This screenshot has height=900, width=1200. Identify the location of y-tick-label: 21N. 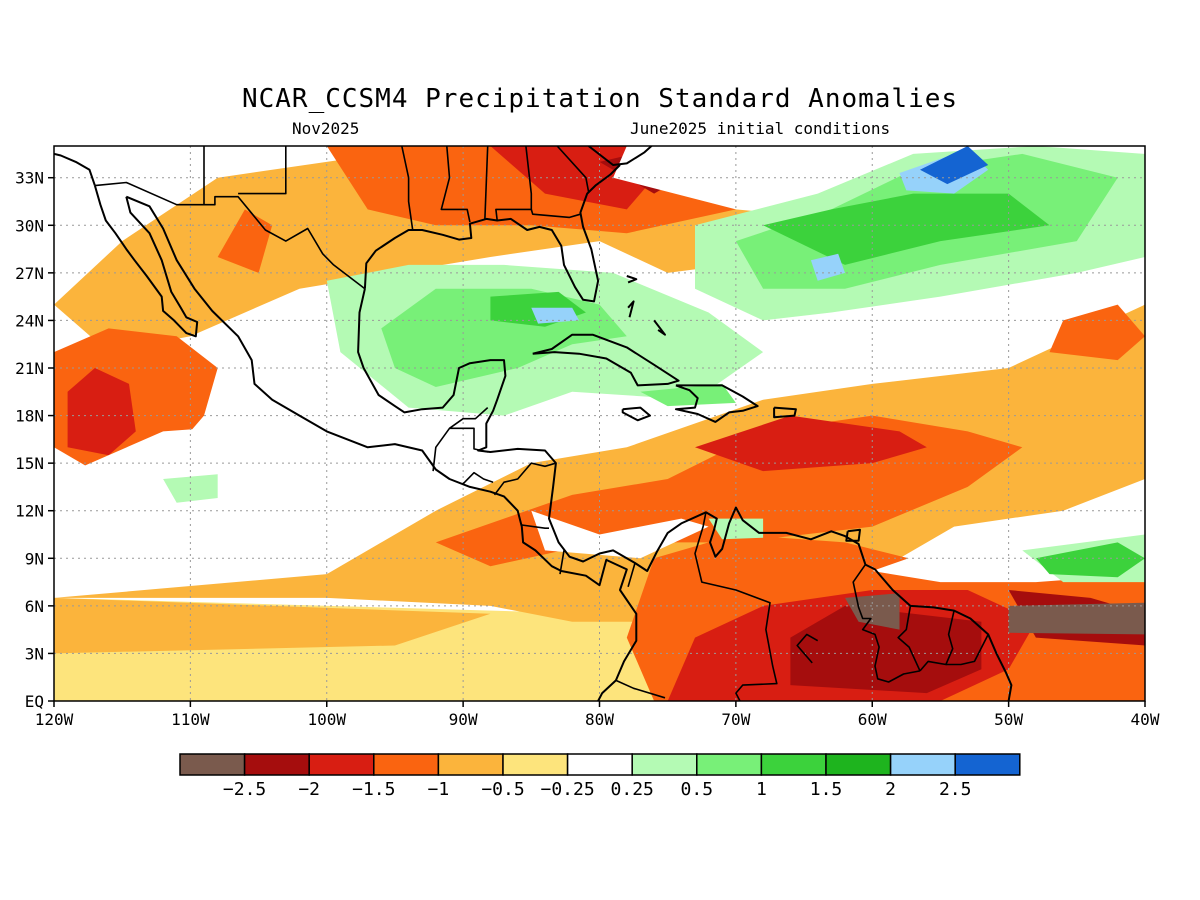
(29, 368).